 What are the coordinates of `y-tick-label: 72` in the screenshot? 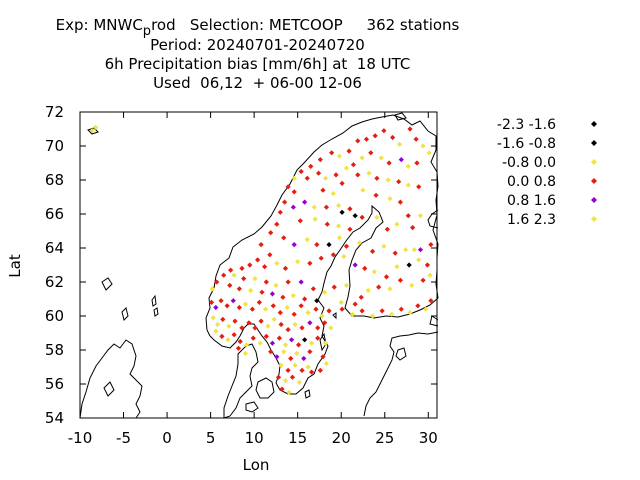 It's located at (54, 112).